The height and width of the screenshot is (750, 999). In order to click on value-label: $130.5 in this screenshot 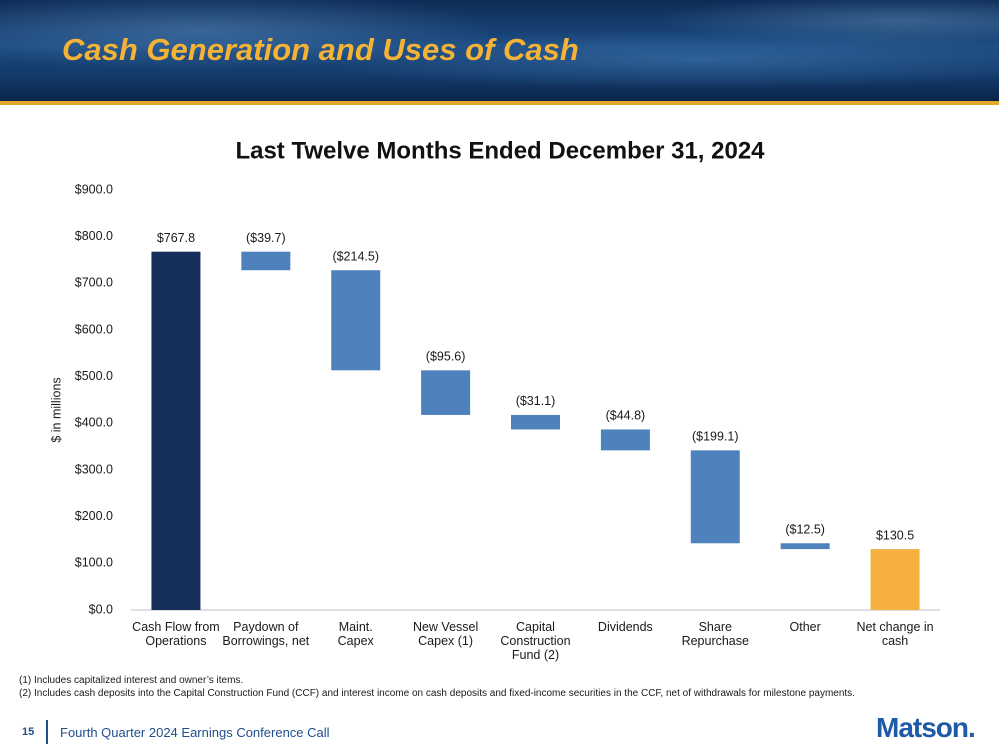, I will do `click(895, 535)`.